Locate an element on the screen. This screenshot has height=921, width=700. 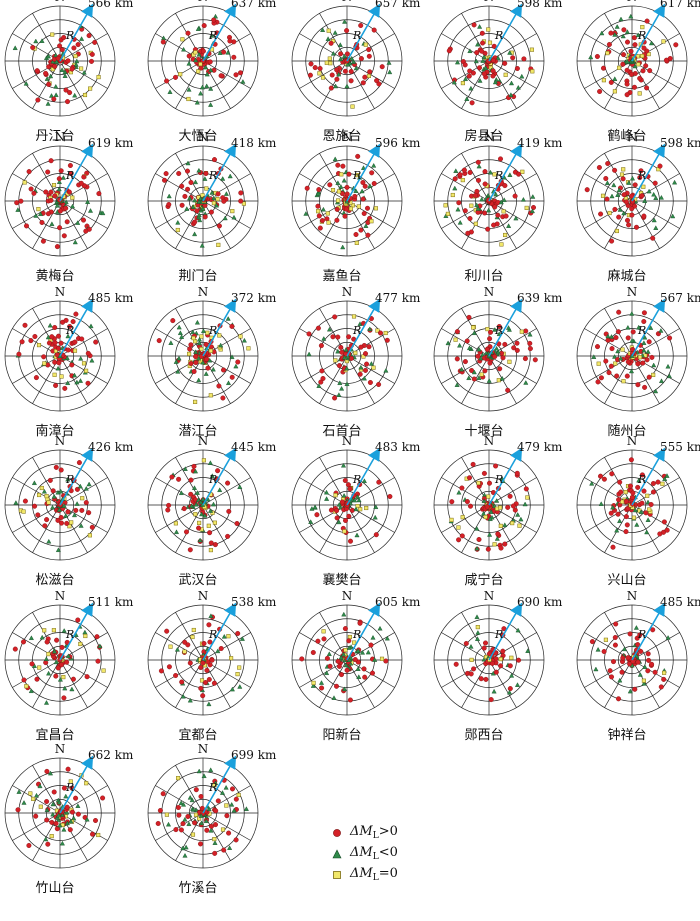
station-name: 宜昌台 is located at coordinates (54, 735).